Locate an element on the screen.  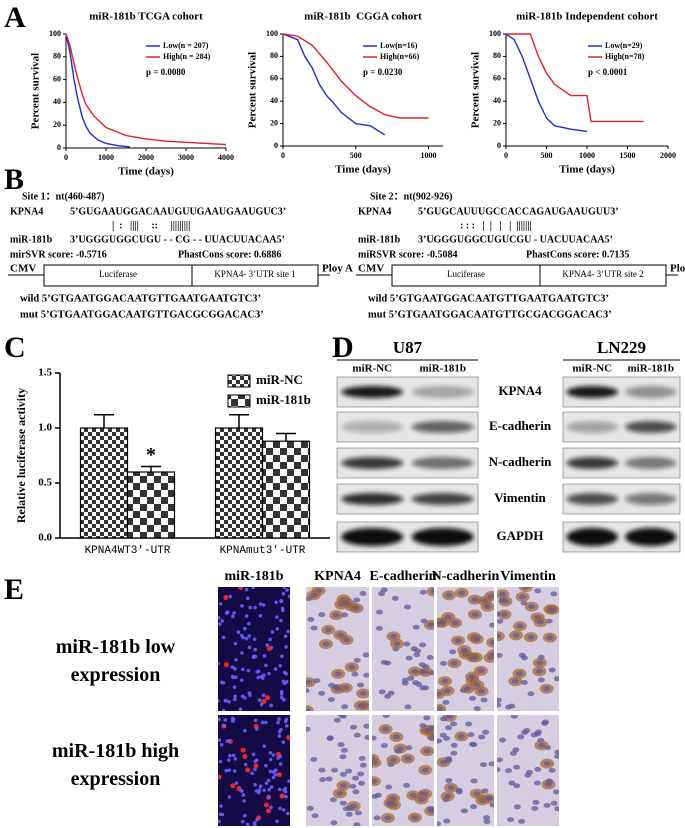
panel-letter: B is located at coordinates (14, 179).